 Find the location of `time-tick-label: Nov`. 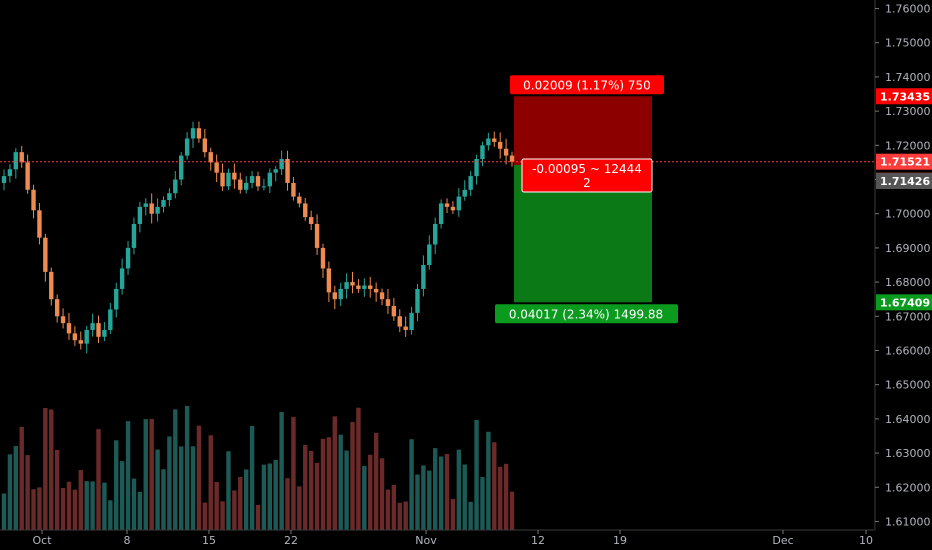

time-tick-label: Nov is located at coordinates (426, 540).